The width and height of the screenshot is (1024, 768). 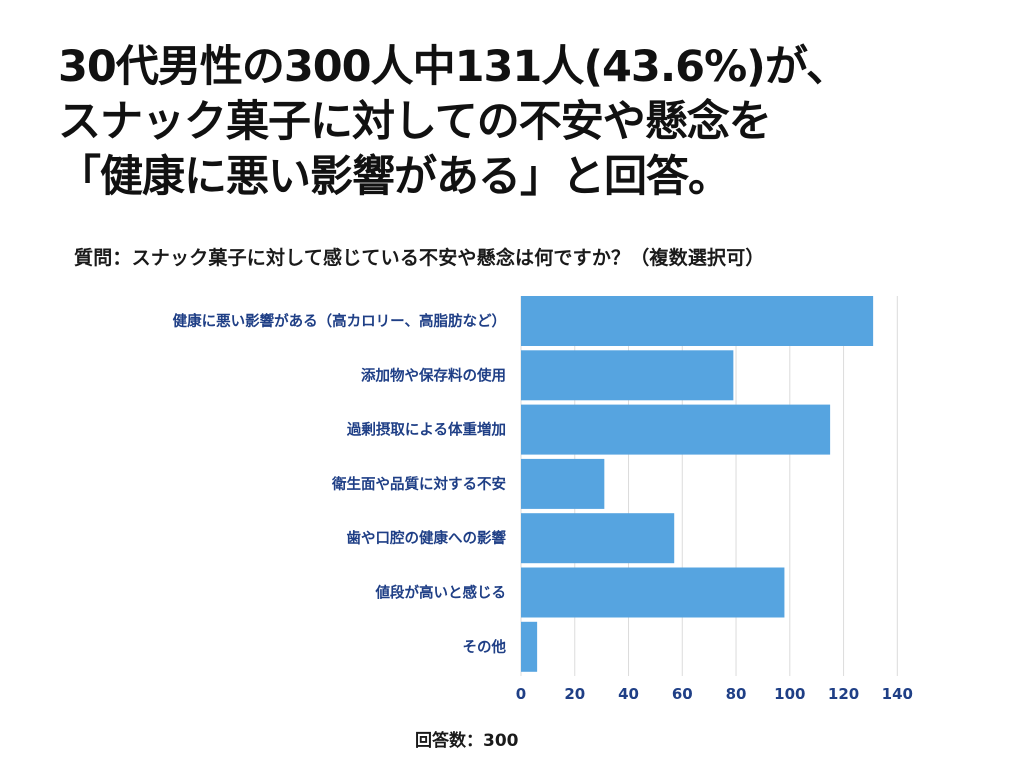 I want to click on response-count: 回答数：300, so click(x=467, y=741).